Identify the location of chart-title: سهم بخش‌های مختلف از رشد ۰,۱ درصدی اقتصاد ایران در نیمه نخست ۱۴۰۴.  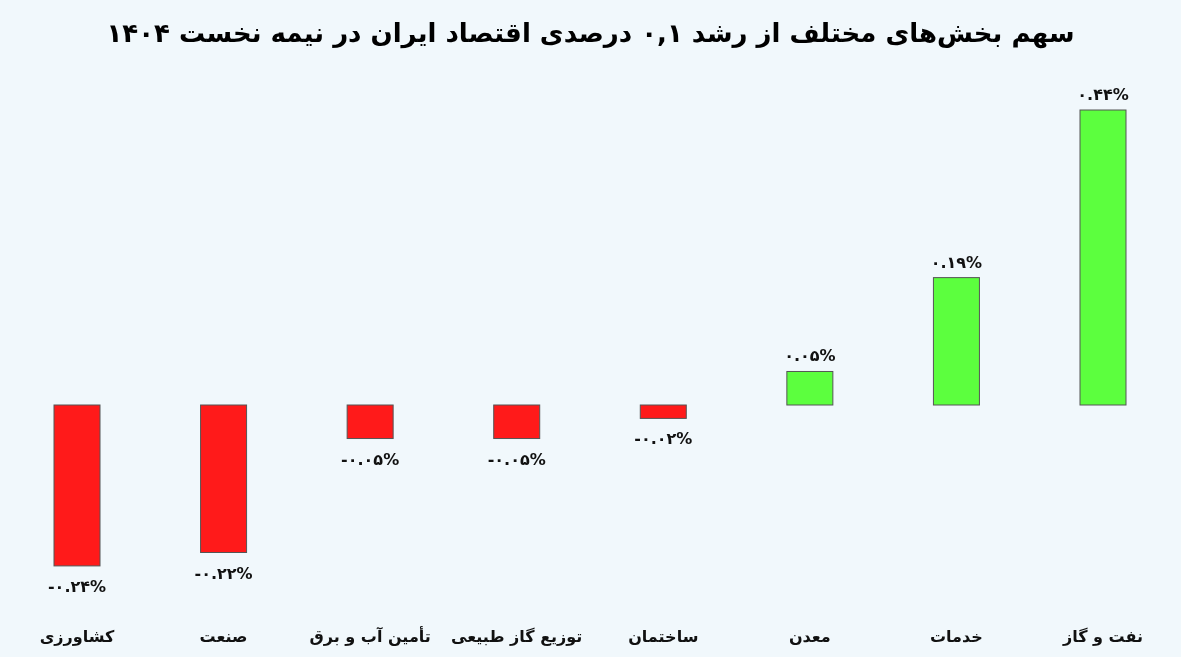
(590, 33).